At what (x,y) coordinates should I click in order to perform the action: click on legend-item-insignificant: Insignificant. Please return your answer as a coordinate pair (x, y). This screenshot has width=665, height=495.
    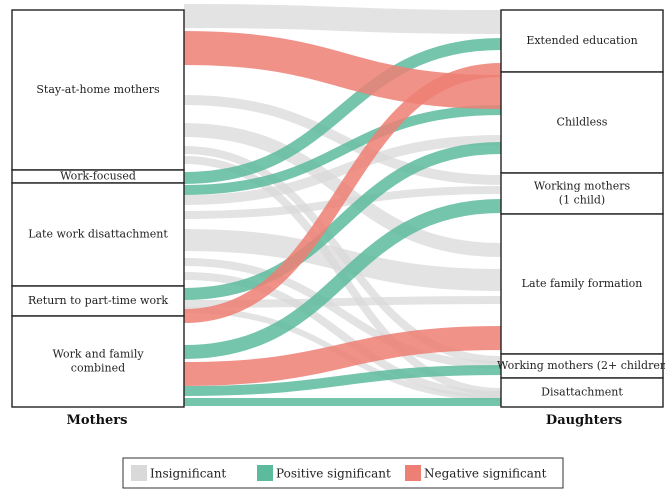
    Looking at the image, I should click on (178, 473).